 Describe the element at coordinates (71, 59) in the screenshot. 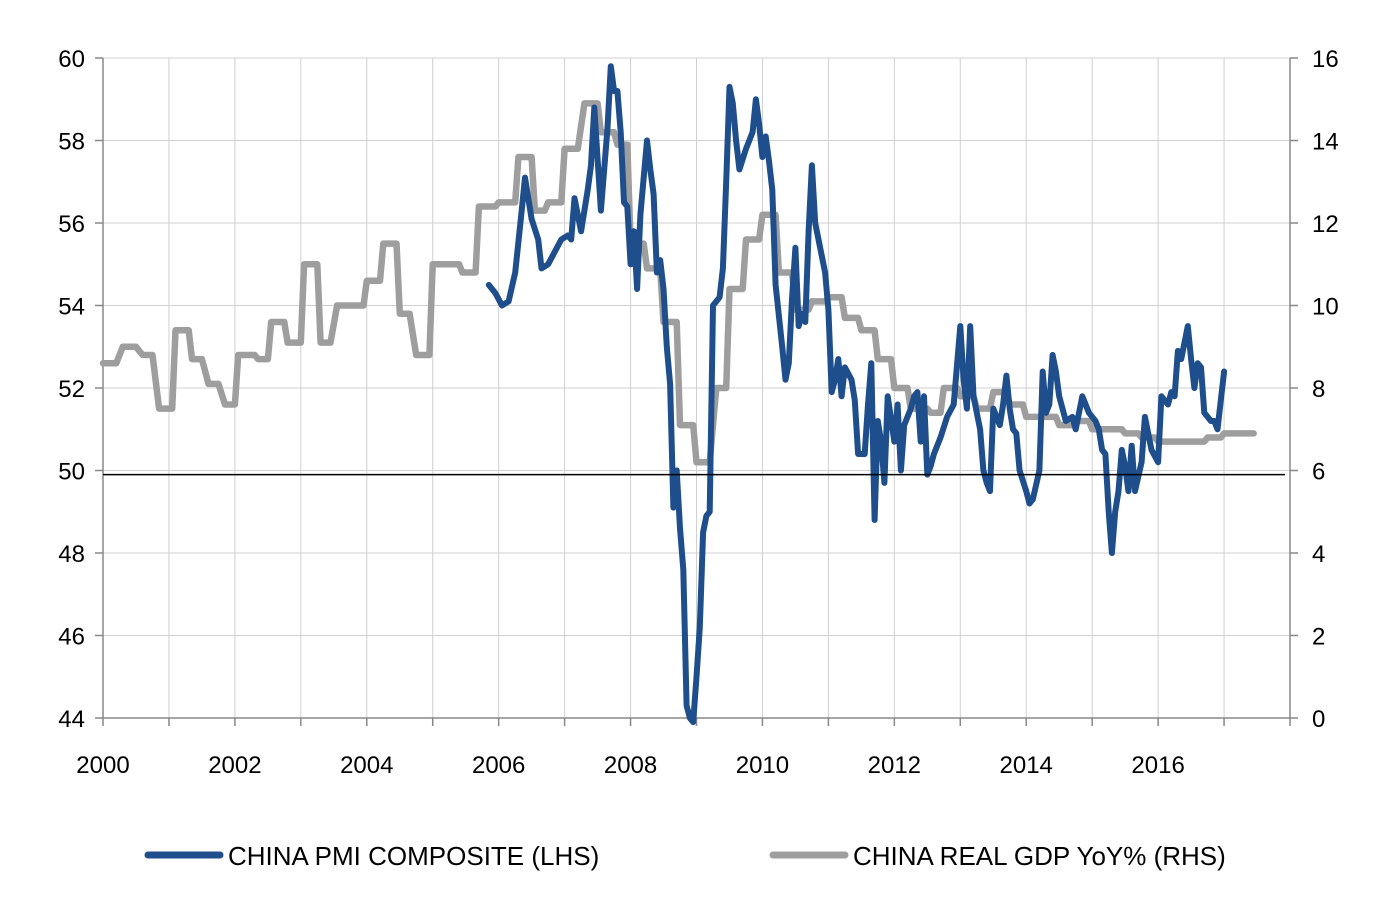

I see `left-tick-label: 60` at that location.